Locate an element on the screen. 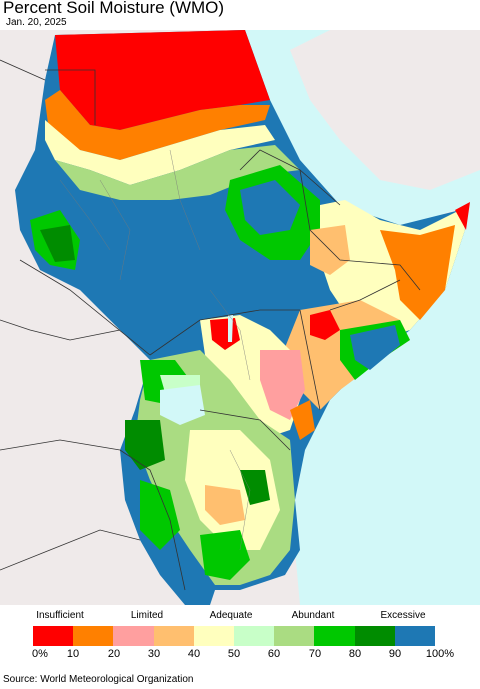 The height and width of the screenshot is (689, 480). legend-tick: 100% is located at coordinates (440, 654).